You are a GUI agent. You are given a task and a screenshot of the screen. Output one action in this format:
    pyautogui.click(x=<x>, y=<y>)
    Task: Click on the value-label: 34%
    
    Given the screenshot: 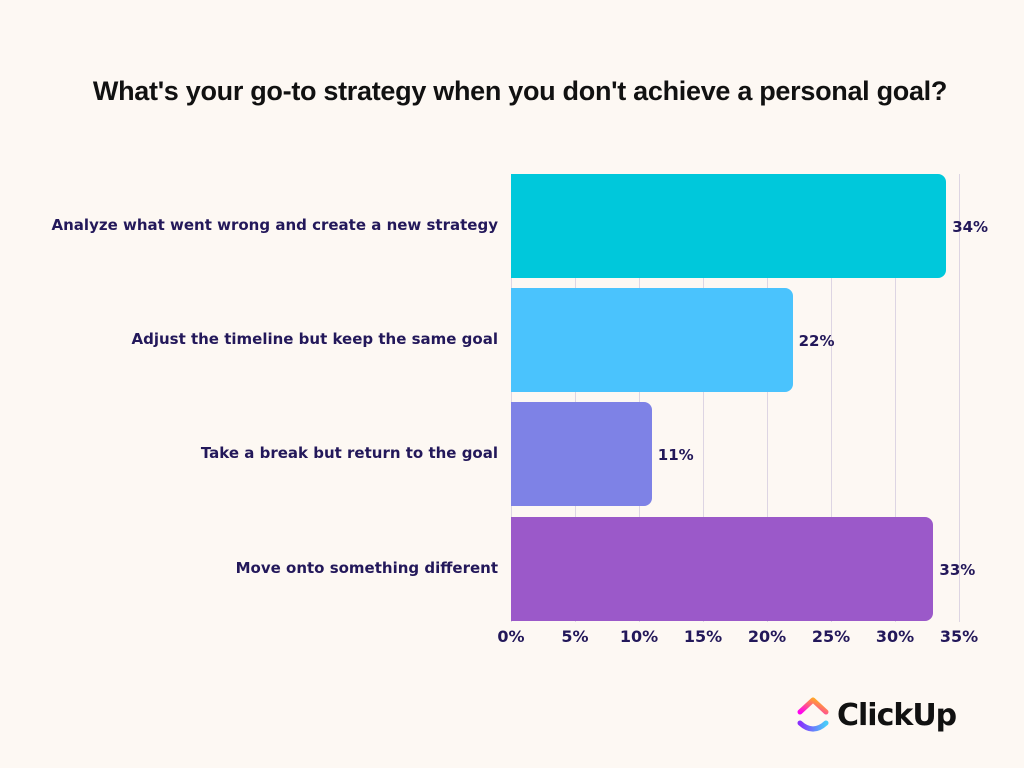 What is the action you would take?
    pyautogui.click(x=970, y=227)
    